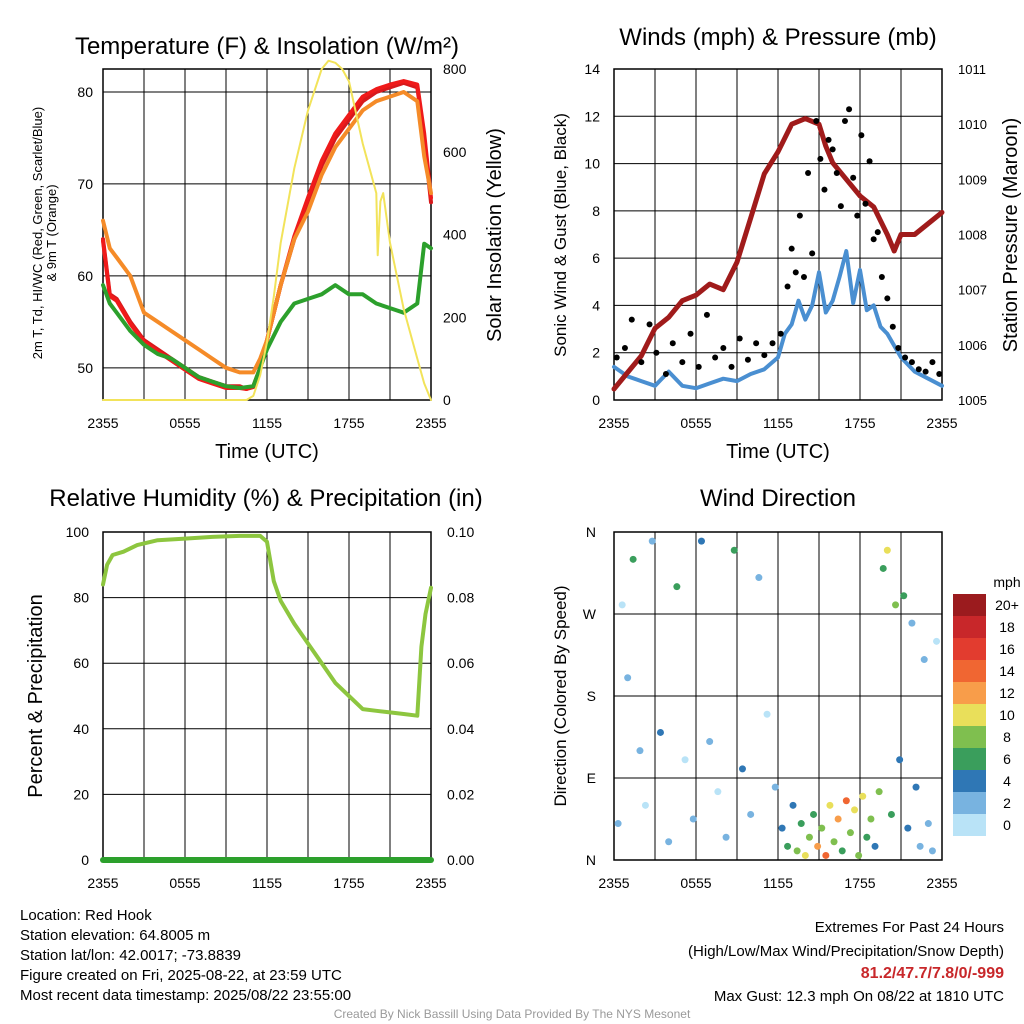 The width and height of the screenshot is (1024, 1024). What do you see at coordinates (972, 290) in the screenshot?
I see `y2-tick-label: 1007` at bounding box center [972, 290].